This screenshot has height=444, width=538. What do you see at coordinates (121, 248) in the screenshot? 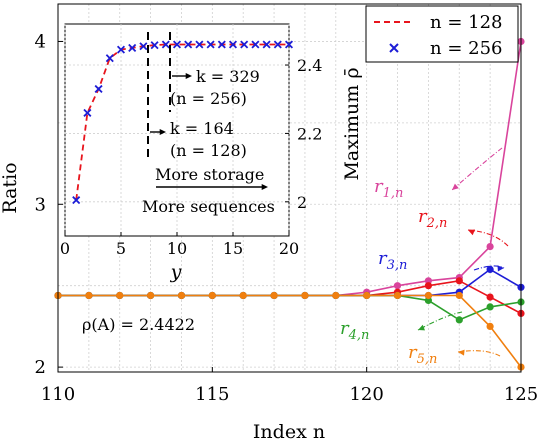
I see `inset-x-tick-label: 5` at bounding box center [121, 248].